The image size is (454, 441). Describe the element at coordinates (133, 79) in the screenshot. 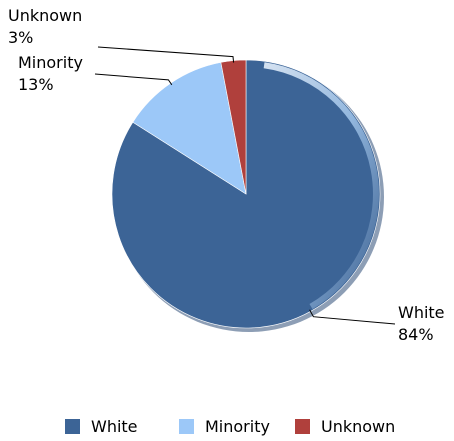

I see `leader-line-minority` at that location.